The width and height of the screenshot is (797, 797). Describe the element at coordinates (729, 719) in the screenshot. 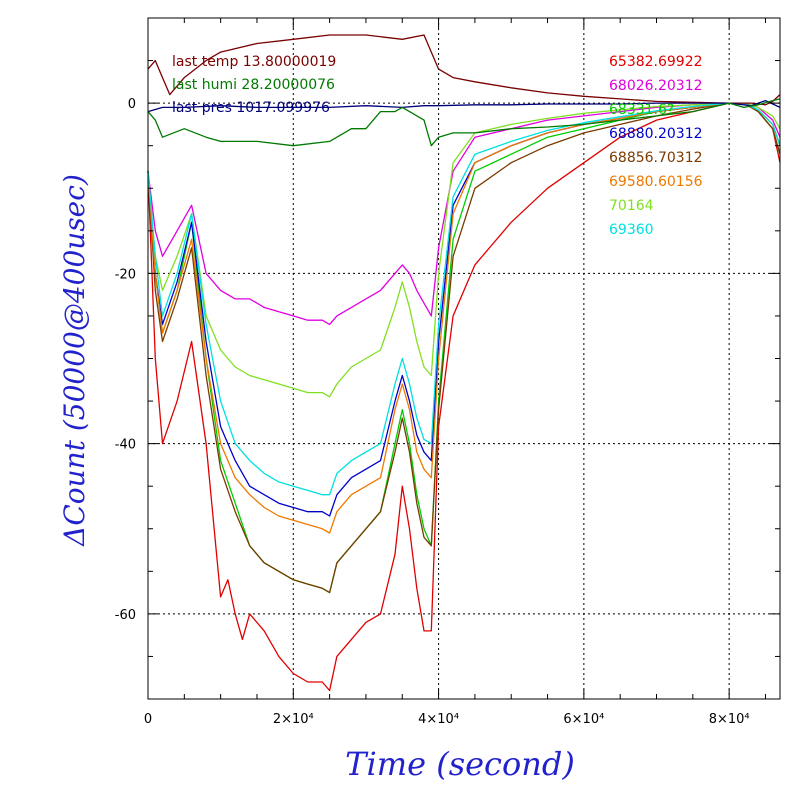

I see `x-tick-label: 8×10⁴` at that location.